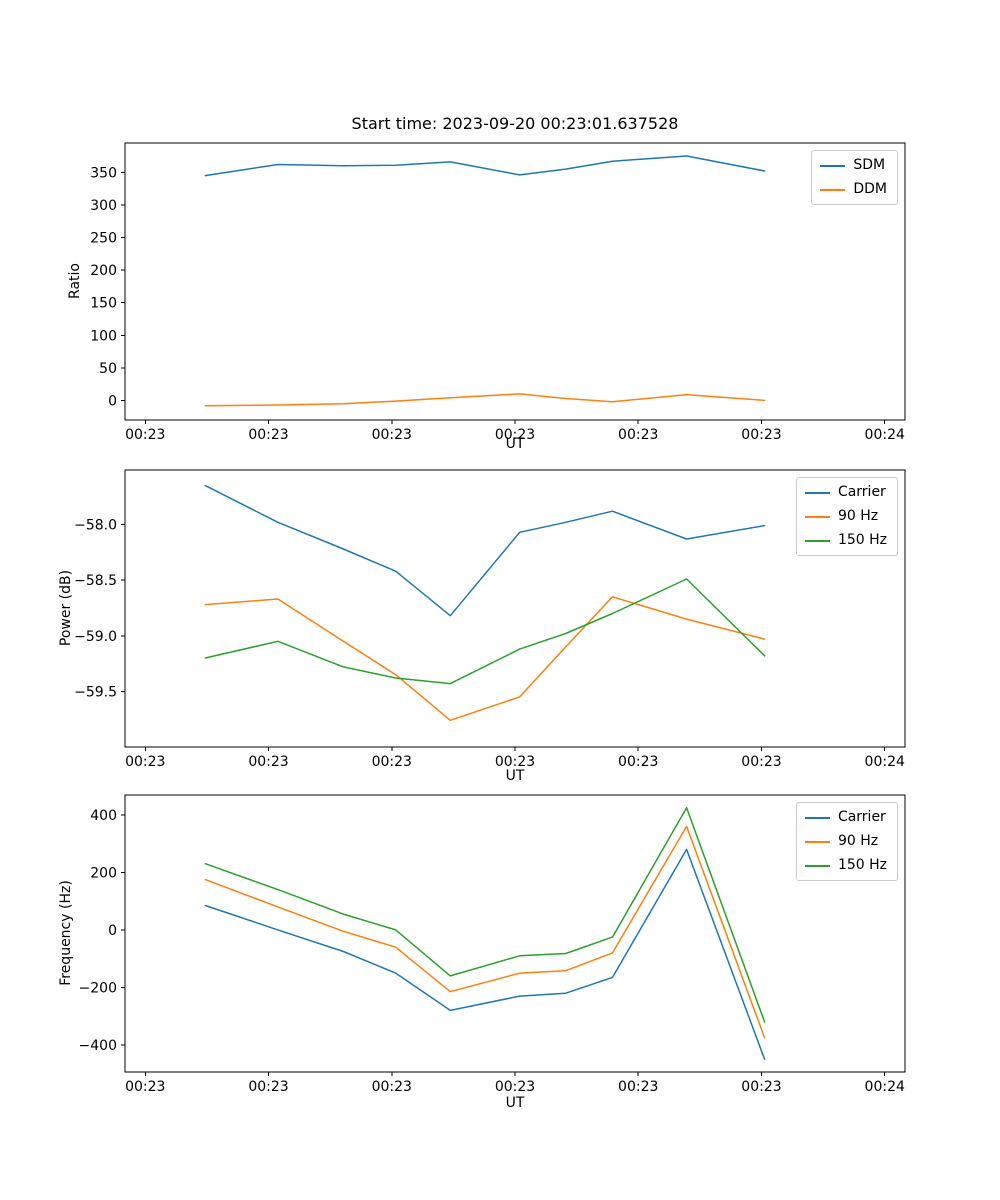  Describe the element at coordinates (870, 189) in the screenshot. I see `legend-label: DDM` at that location.